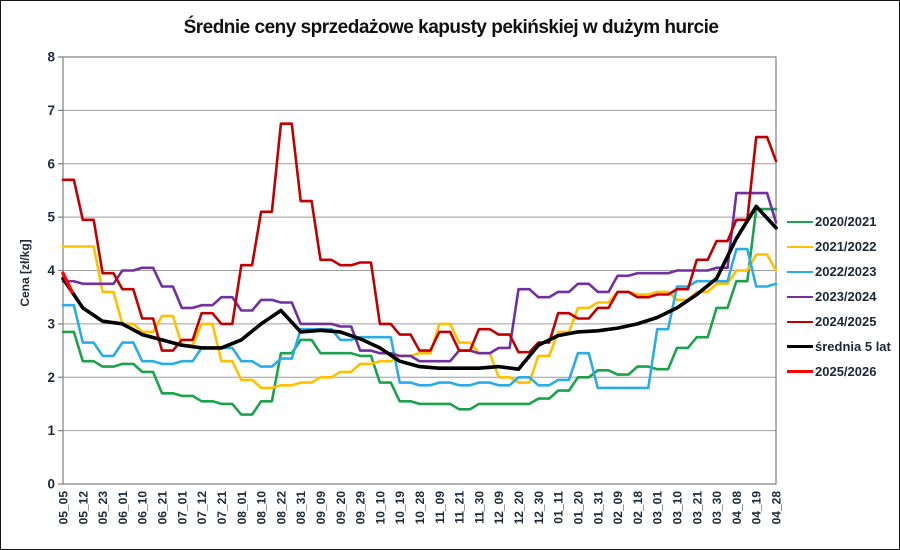 The width and height of the screenshot is (900, 550). I want to click on x-tick-label: 10_19, so click(400, 508).